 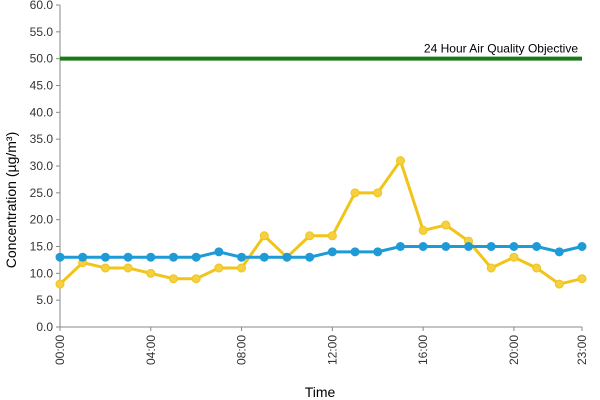 What do you see at coordinates (42, 247) in the screenshot?
I see `y-tick-label: 15.0` at bounding box center [42, 247].